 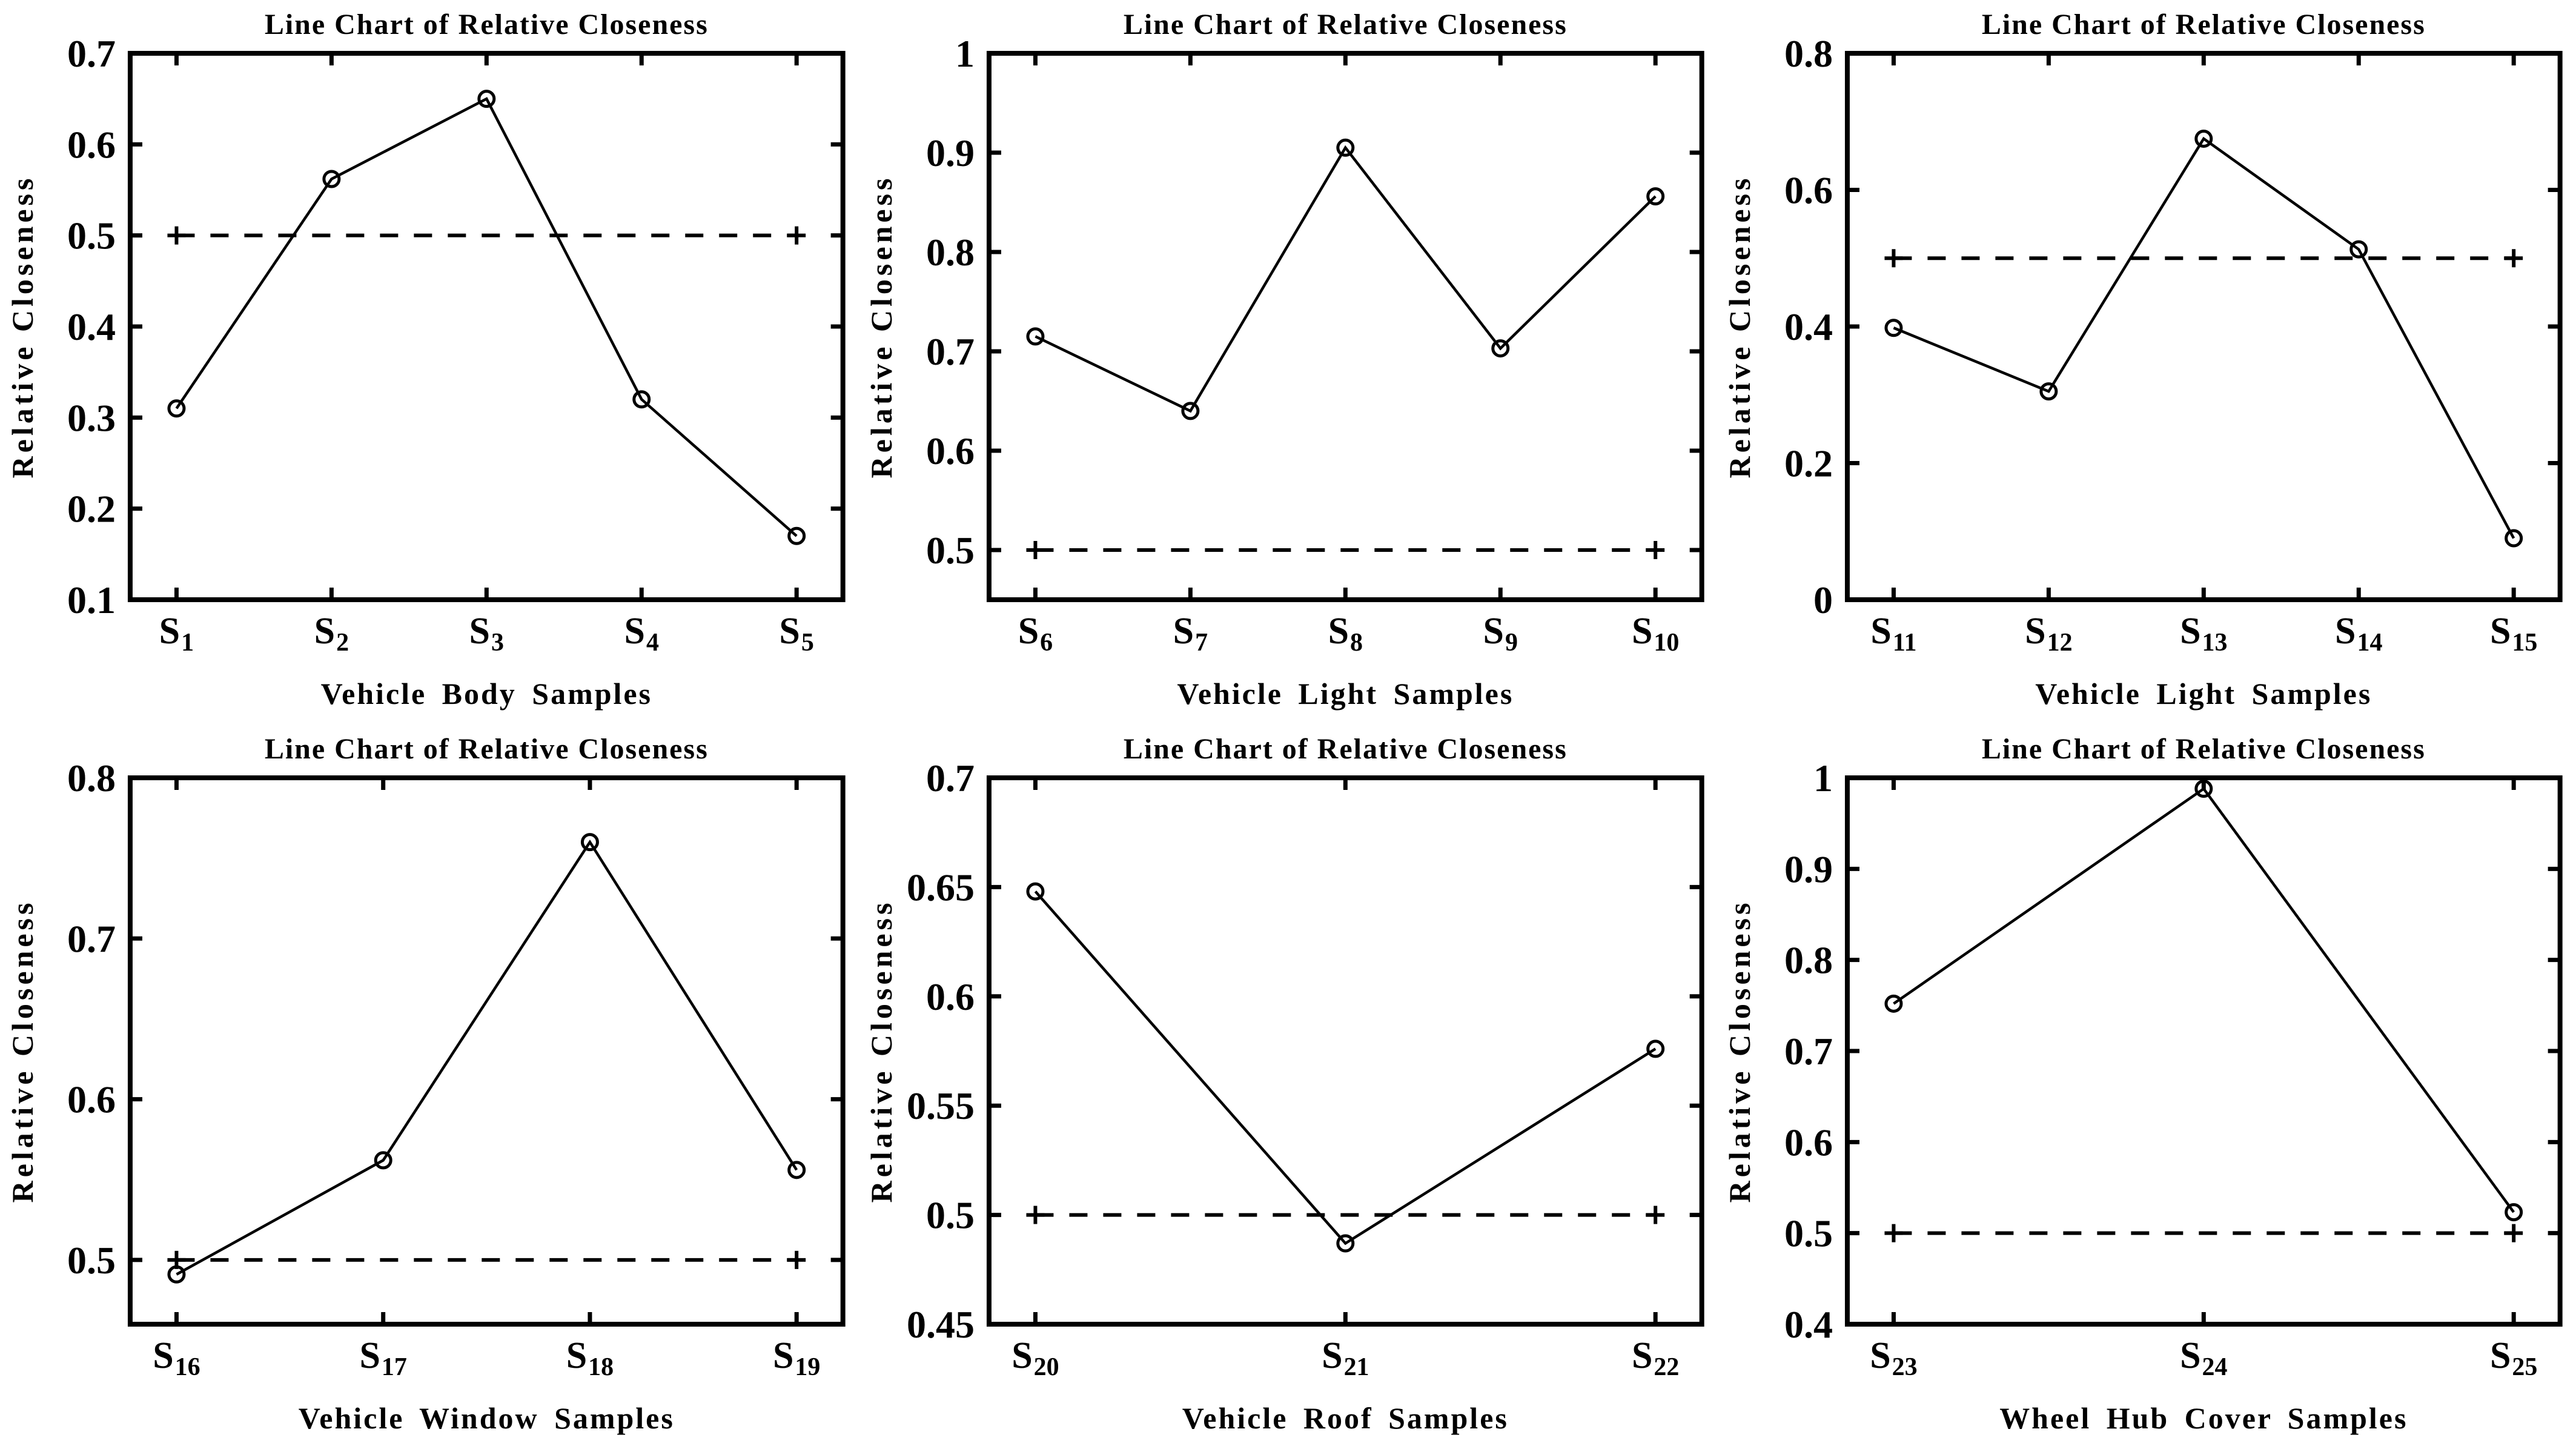 What do you see at coordinates (2048, 634) in the screenshot?
I see `x-tick-label: S12` at bounding box center [2048, 634].